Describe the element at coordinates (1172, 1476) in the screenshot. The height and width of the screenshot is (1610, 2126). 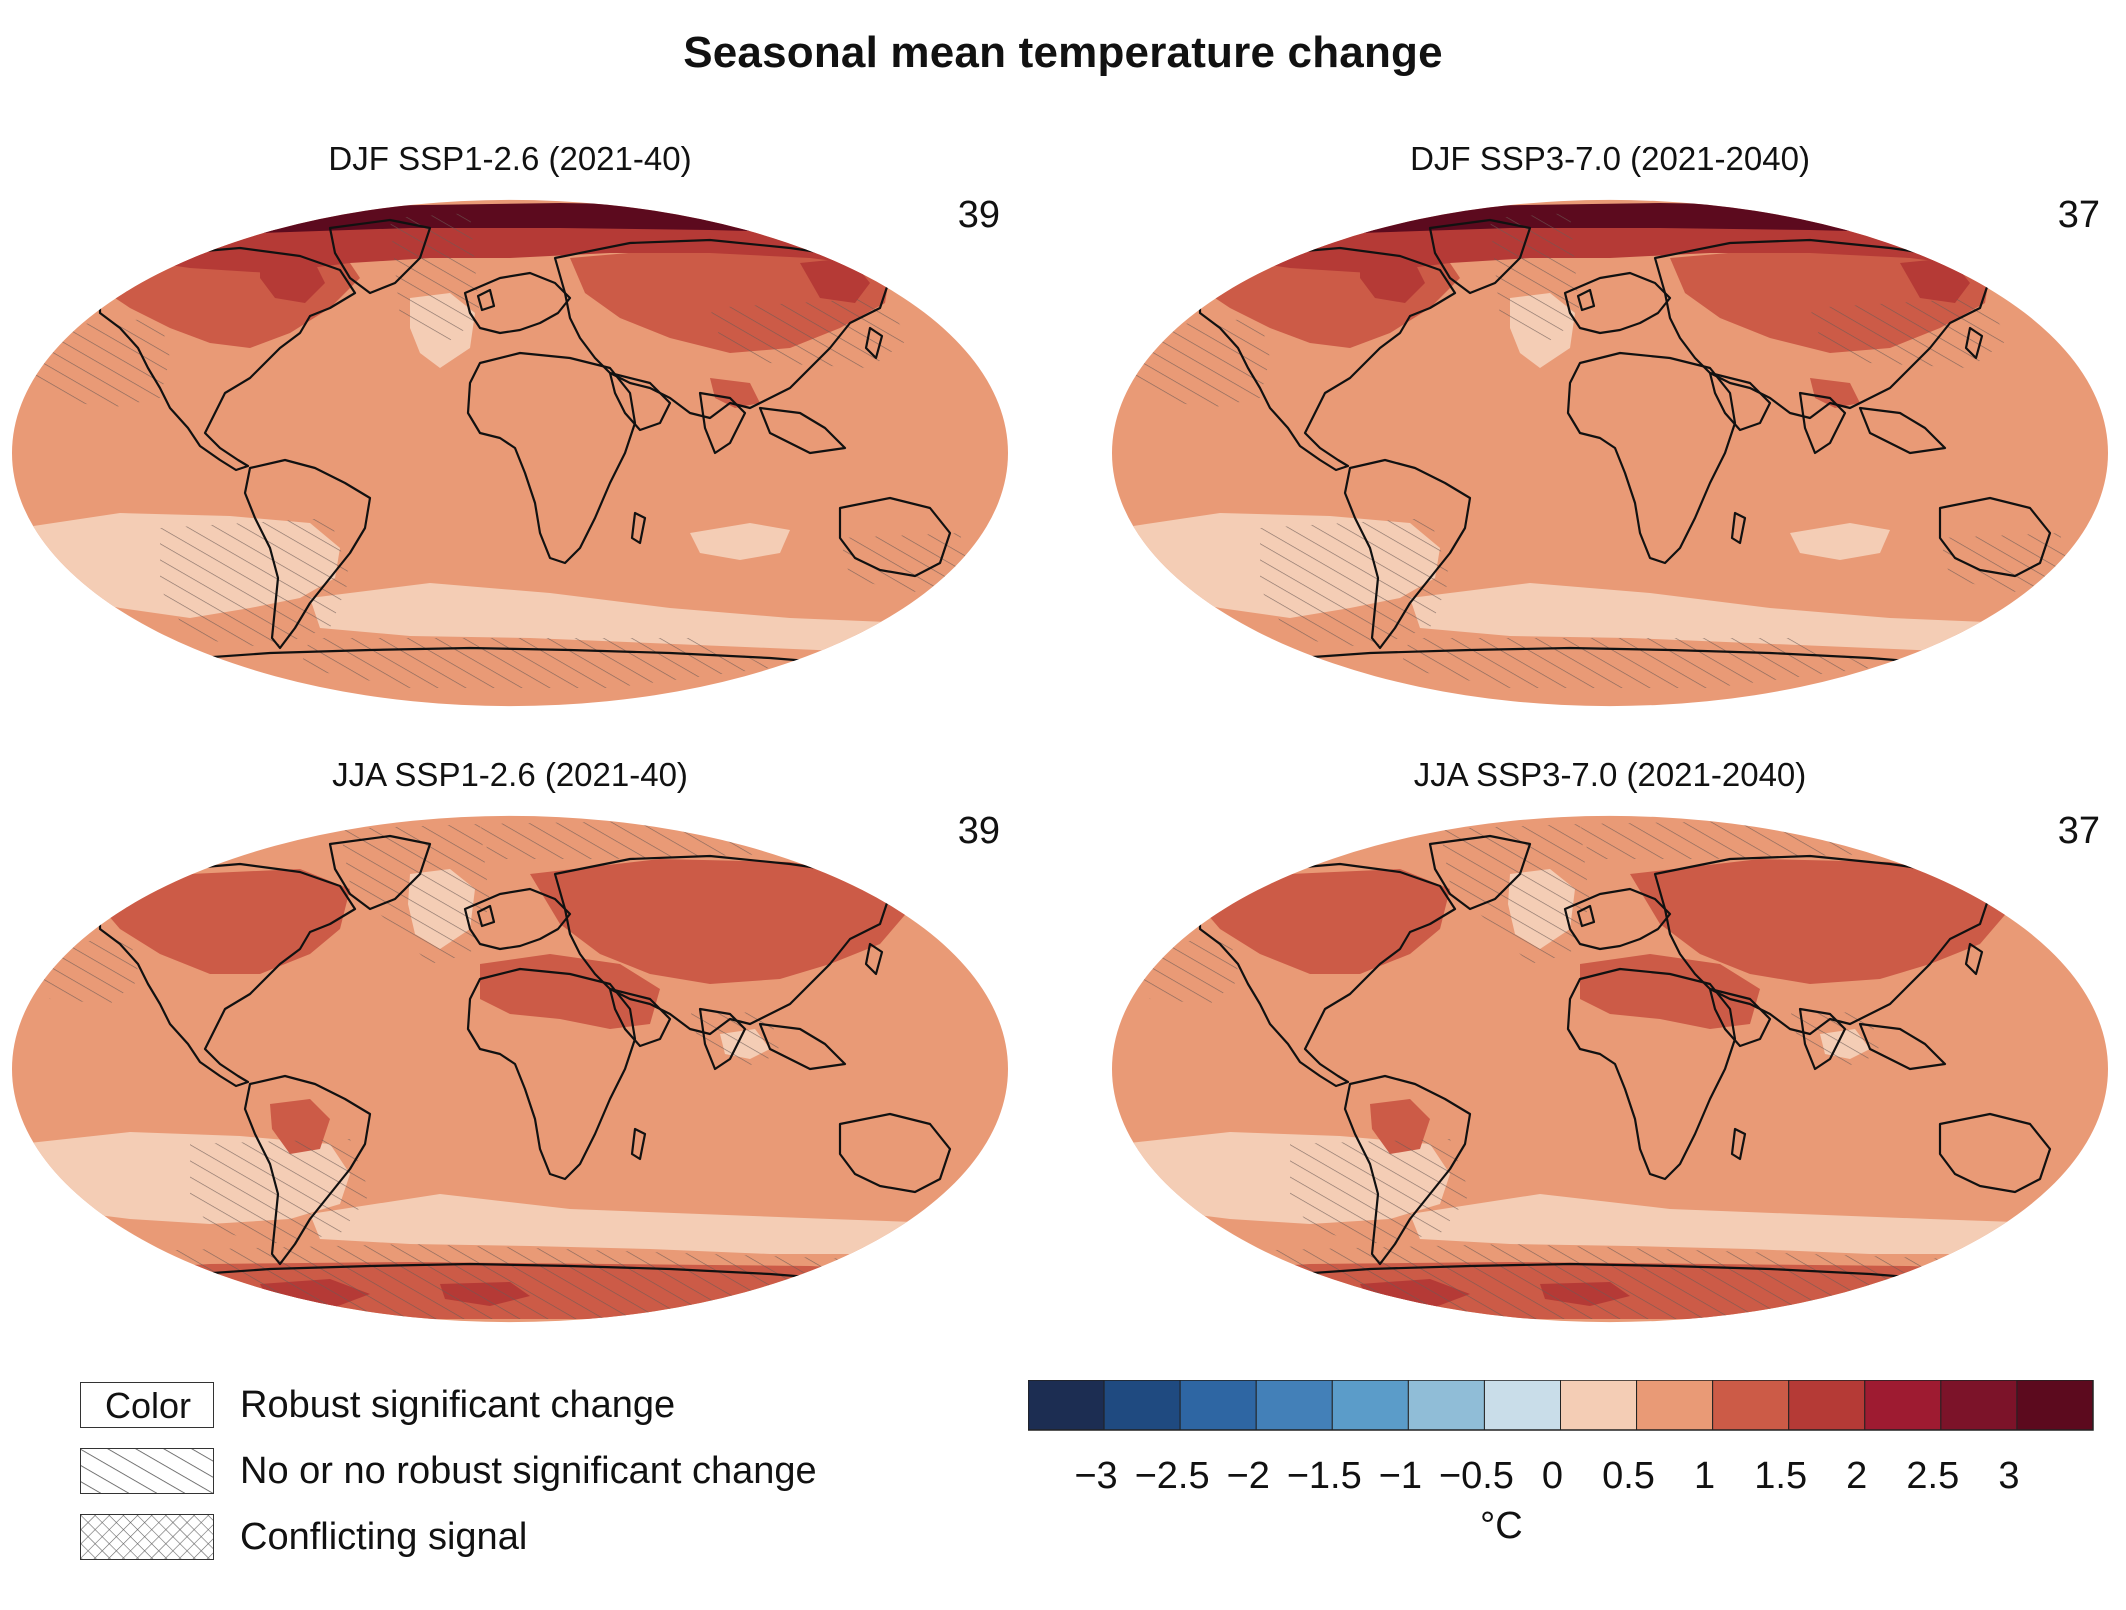
I see `colorbar-tick-label: −2.5` at that location.